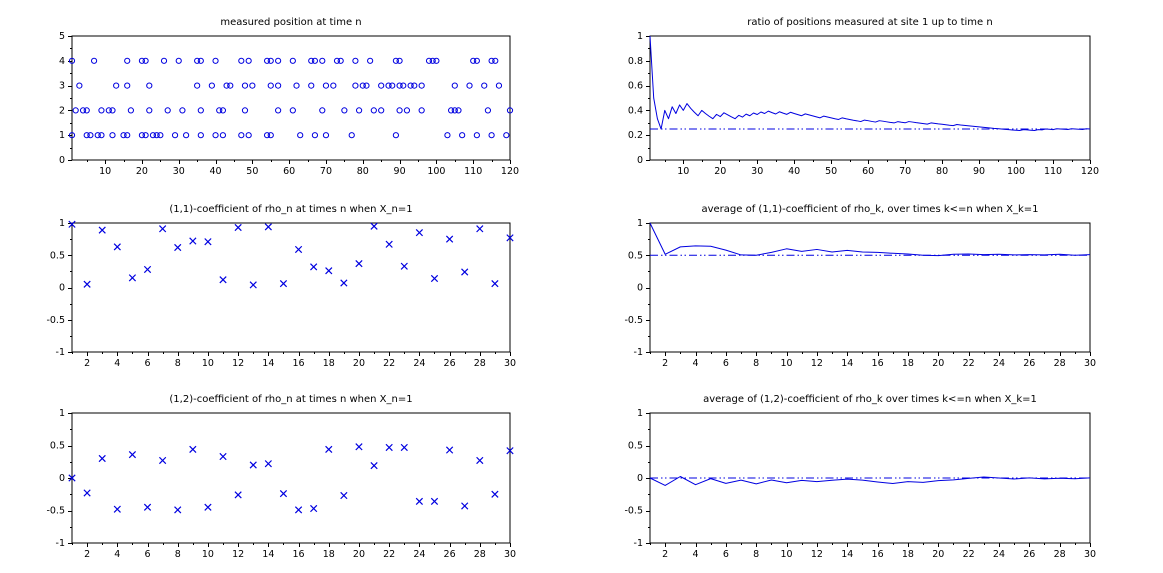 This screenshot has width=1163, height=573. I want to click on x-tick-label: 70, so click(326, 171).